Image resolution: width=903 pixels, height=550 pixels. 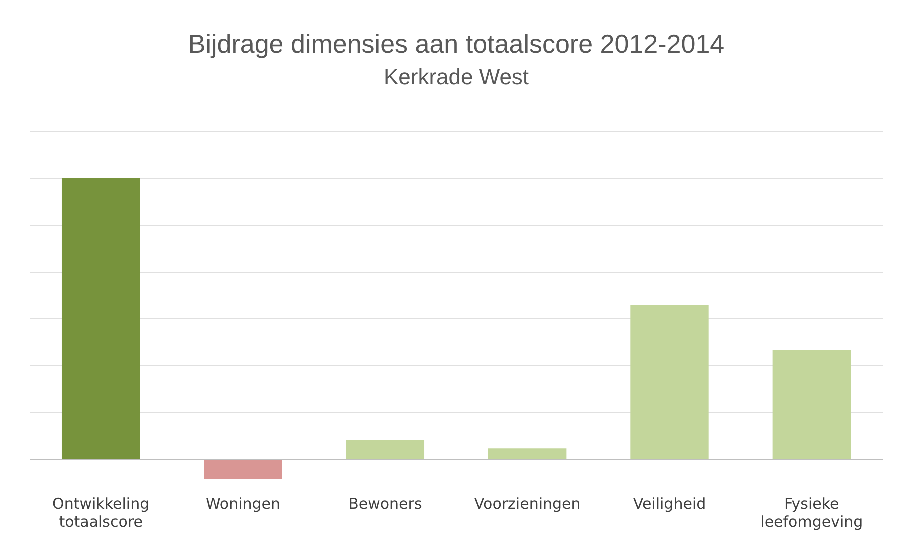 What do you see at coordinates (669, 503) in the screenshot?
I see `x-tick-label: Veiligheid` at bounding box center [669, 503].